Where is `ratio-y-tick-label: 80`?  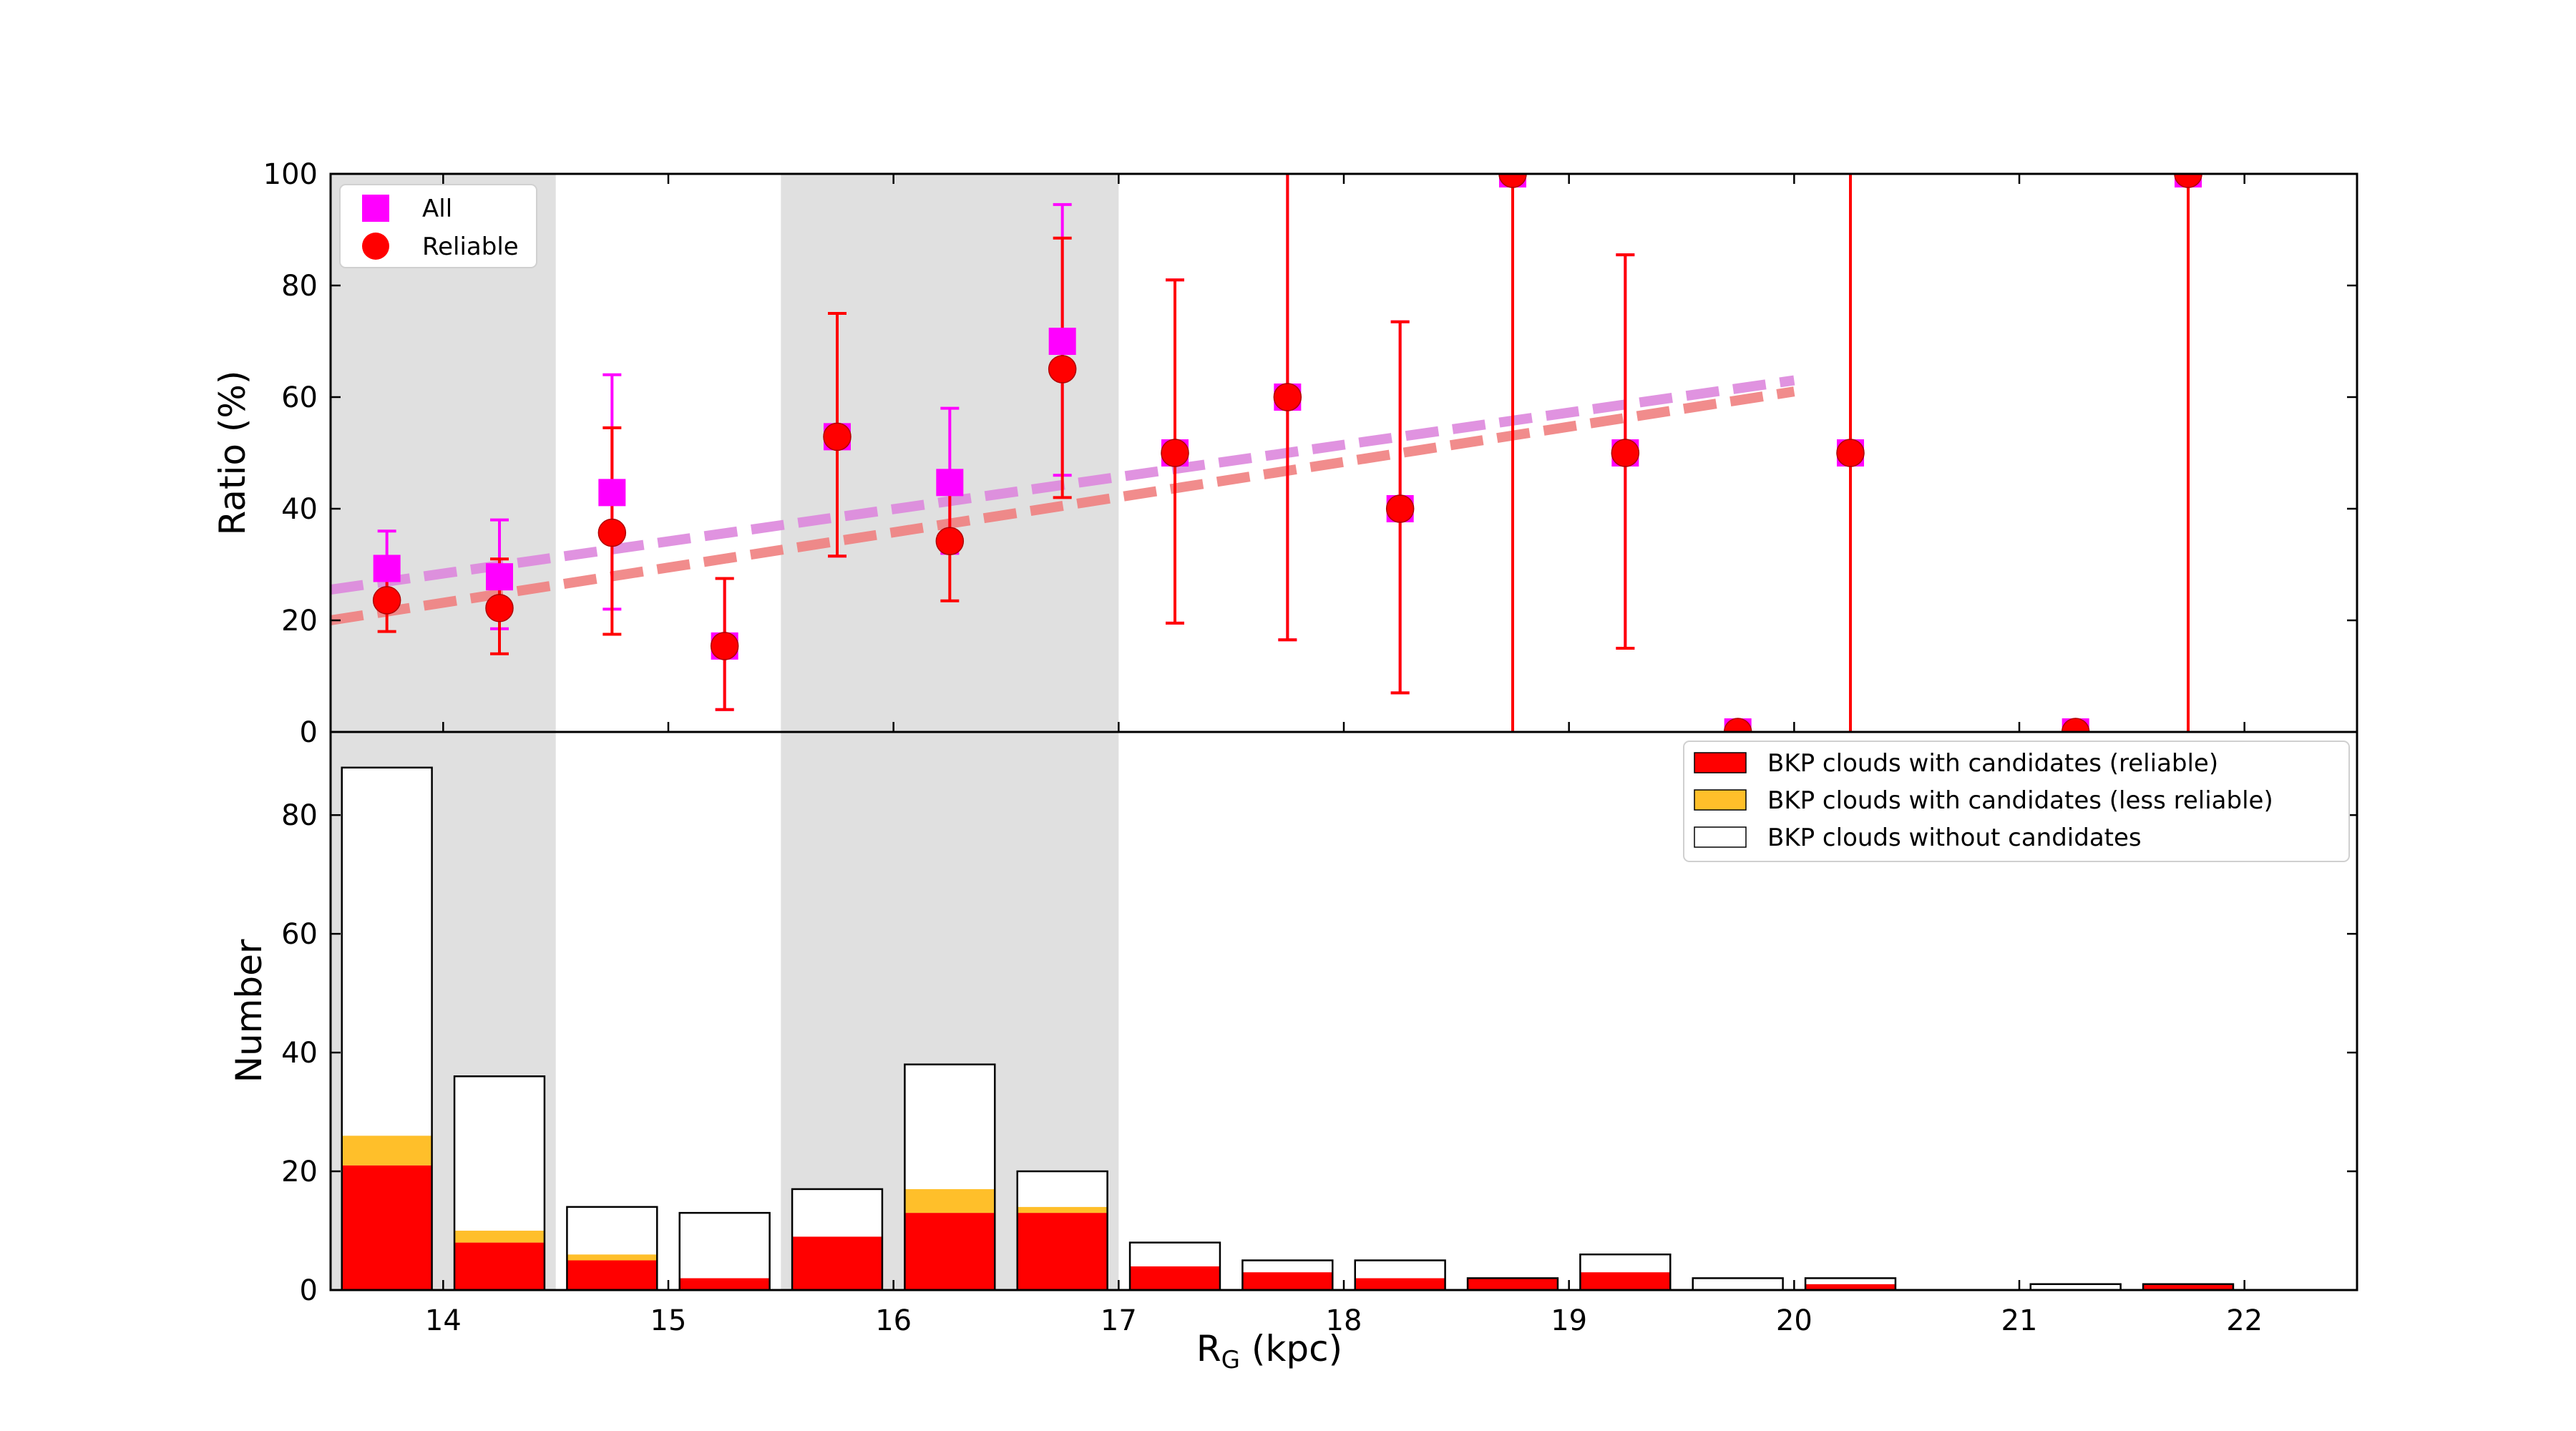
ratio-y-tick-label: 80 is located at coordinates (299, 286).